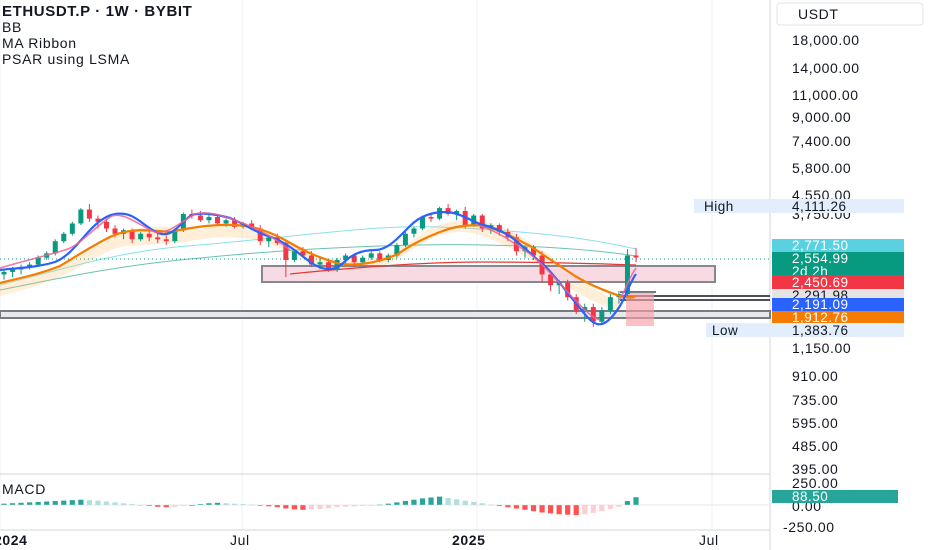  What do you see at coordinates (39, 43) in the screenshot?
I see `indicator-ma-ribbon: MA Ribbon` at bounding box center [39, 43].